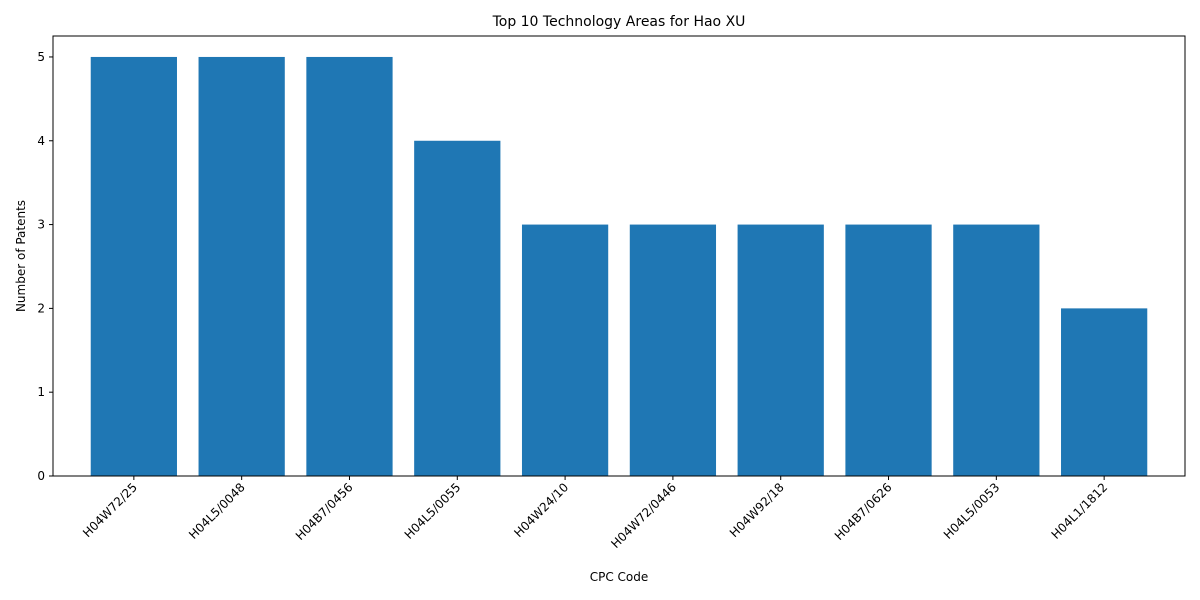  I want to click on x-tick-label: H04B7/0626, so click(863, 511).